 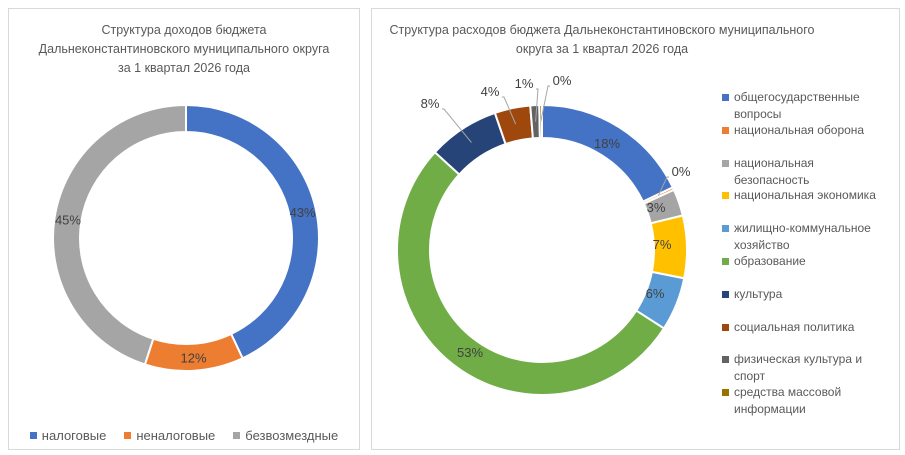 I want to click on data-label: 3%, so click(x=656, y=207).